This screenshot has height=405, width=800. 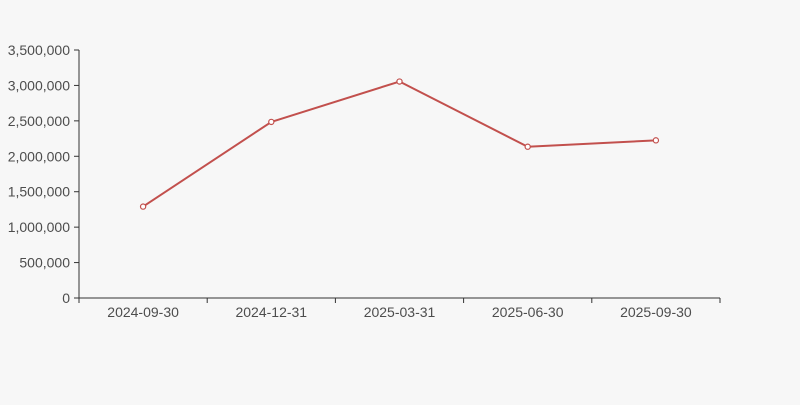 I want to click on y-axis-tick-label: 3,500,000, so click(x=39, y=50).